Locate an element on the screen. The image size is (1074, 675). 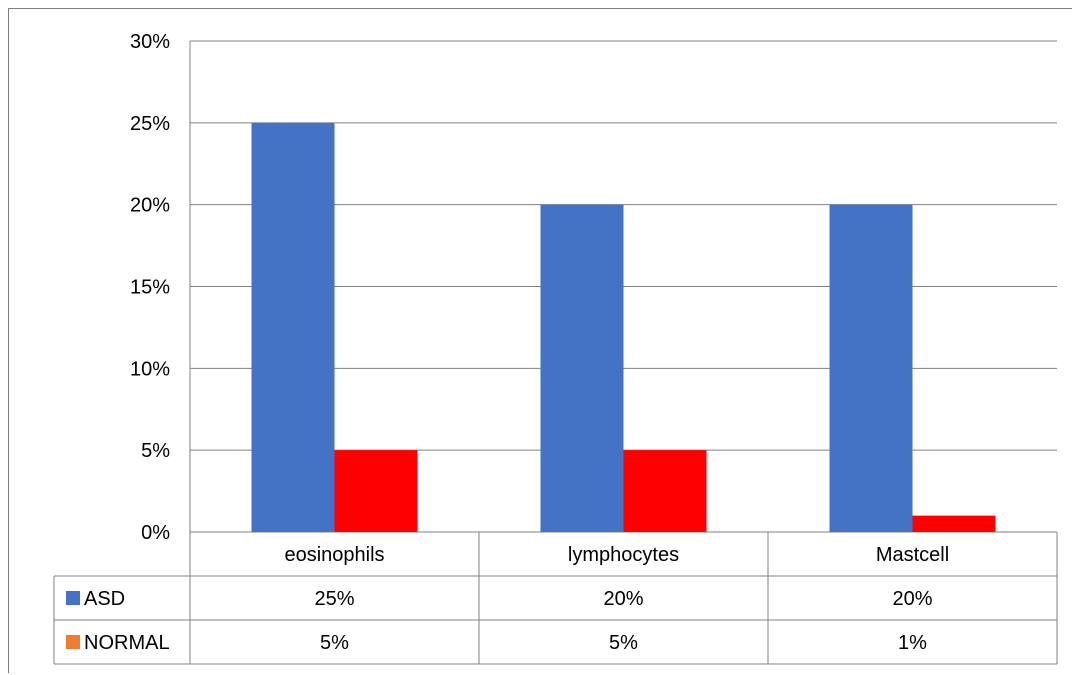
y-axis-ticks: 0% 5% 10% 15% 20% 25% 30% is located at coordinates (150, 287).